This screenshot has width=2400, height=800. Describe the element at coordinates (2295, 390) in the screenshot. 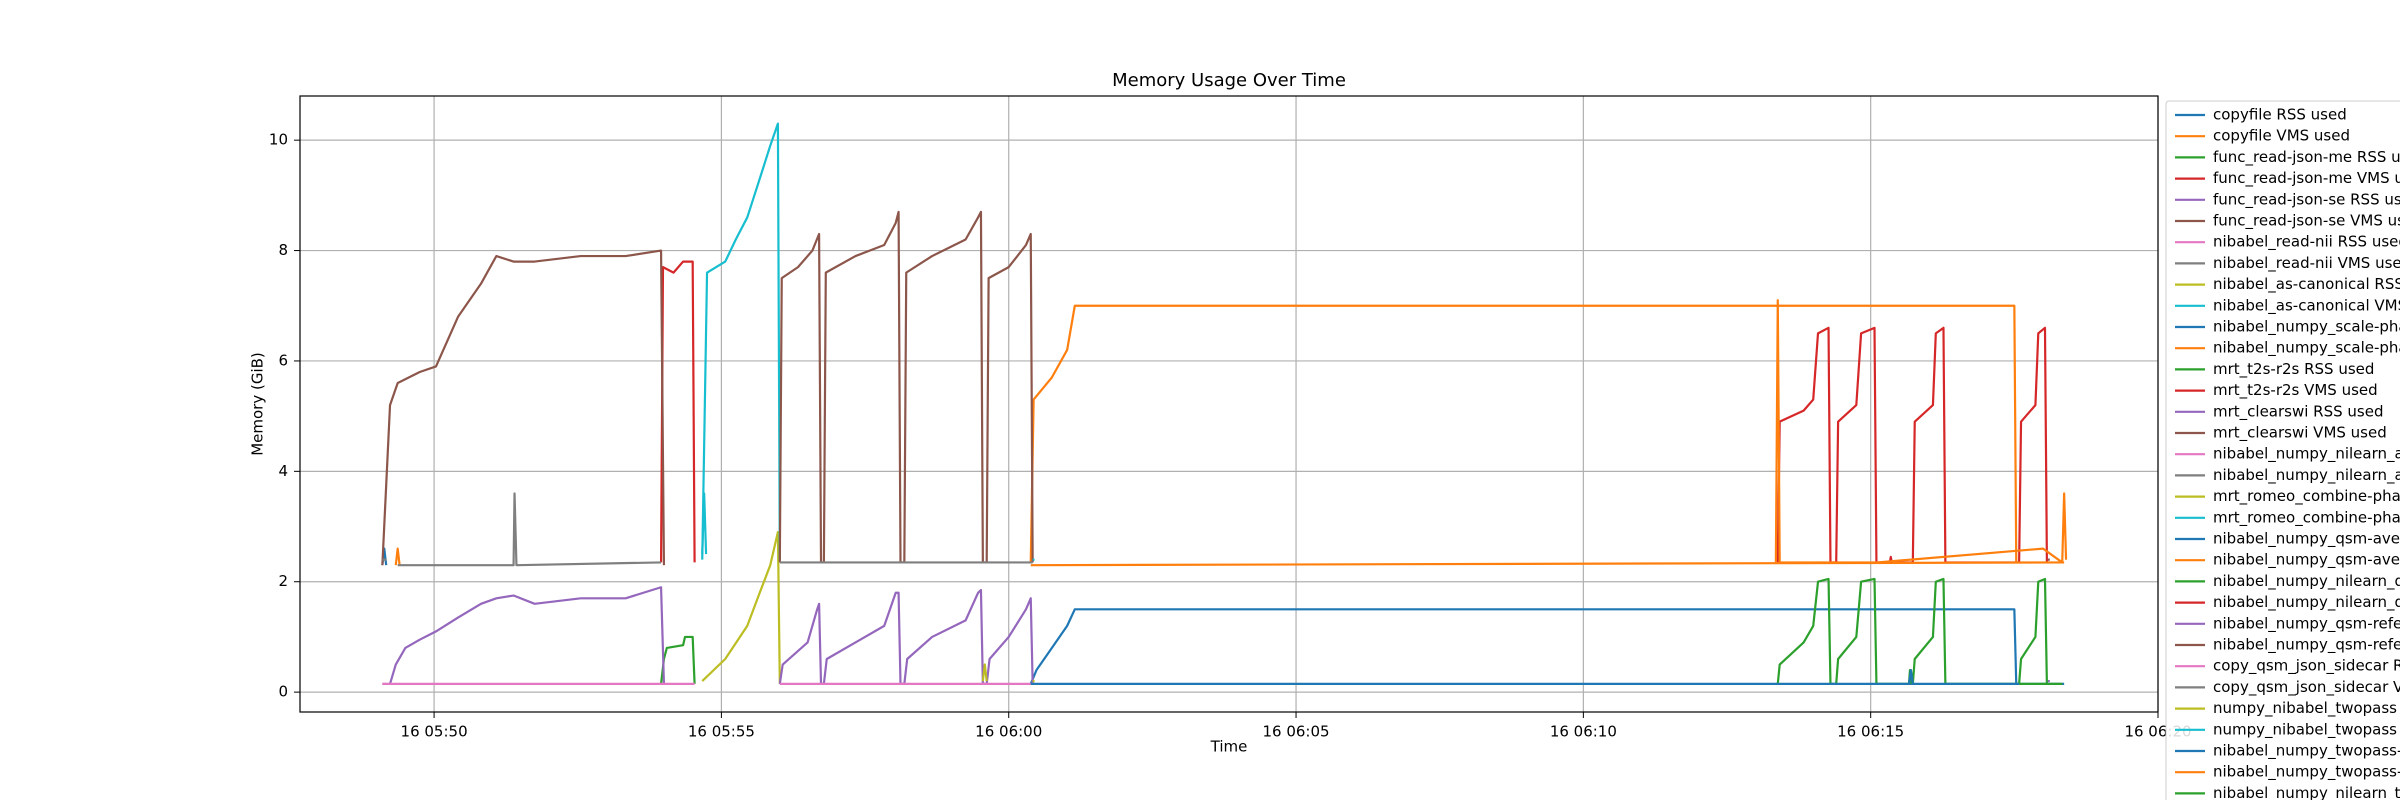

I see `legend-label: mrt_t2s-r2s VMS used` at that location.